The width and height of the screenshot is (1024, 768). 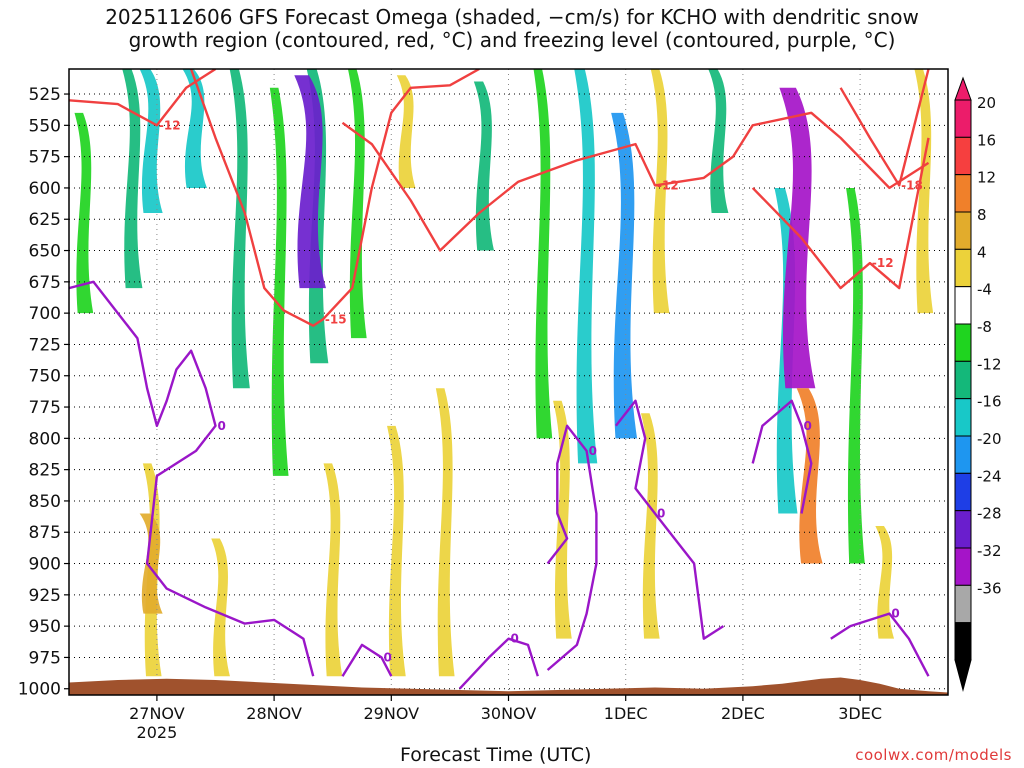 What do you see at coordinates (743, 713) in the screenshot?
I see `x-tick-label: 2DEC` at bounding box center [743, 713].